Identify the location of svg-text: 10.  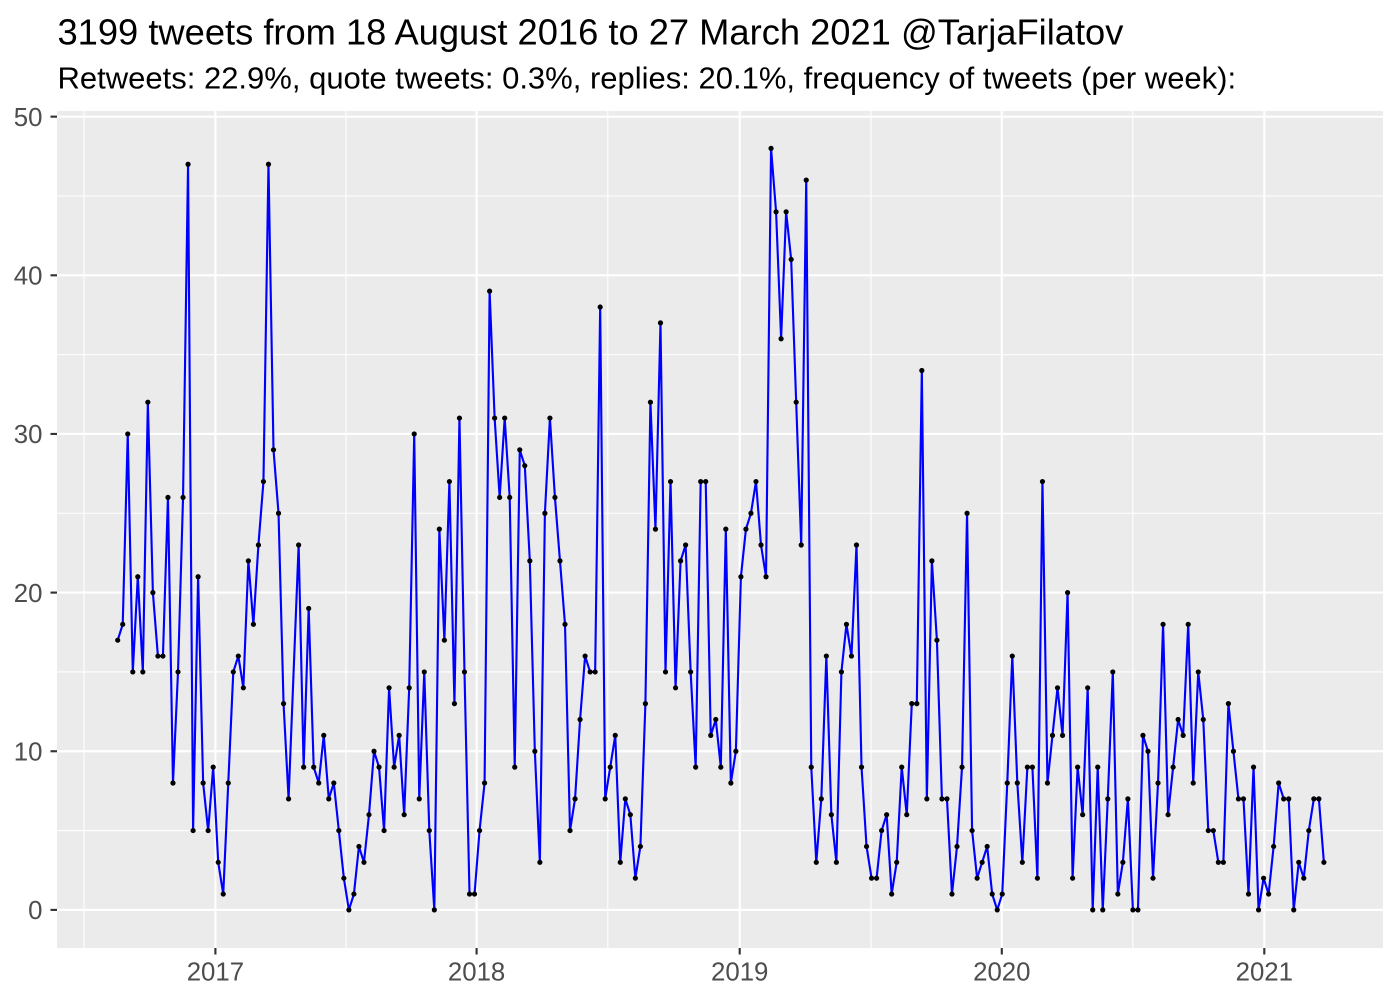
(28, 752).